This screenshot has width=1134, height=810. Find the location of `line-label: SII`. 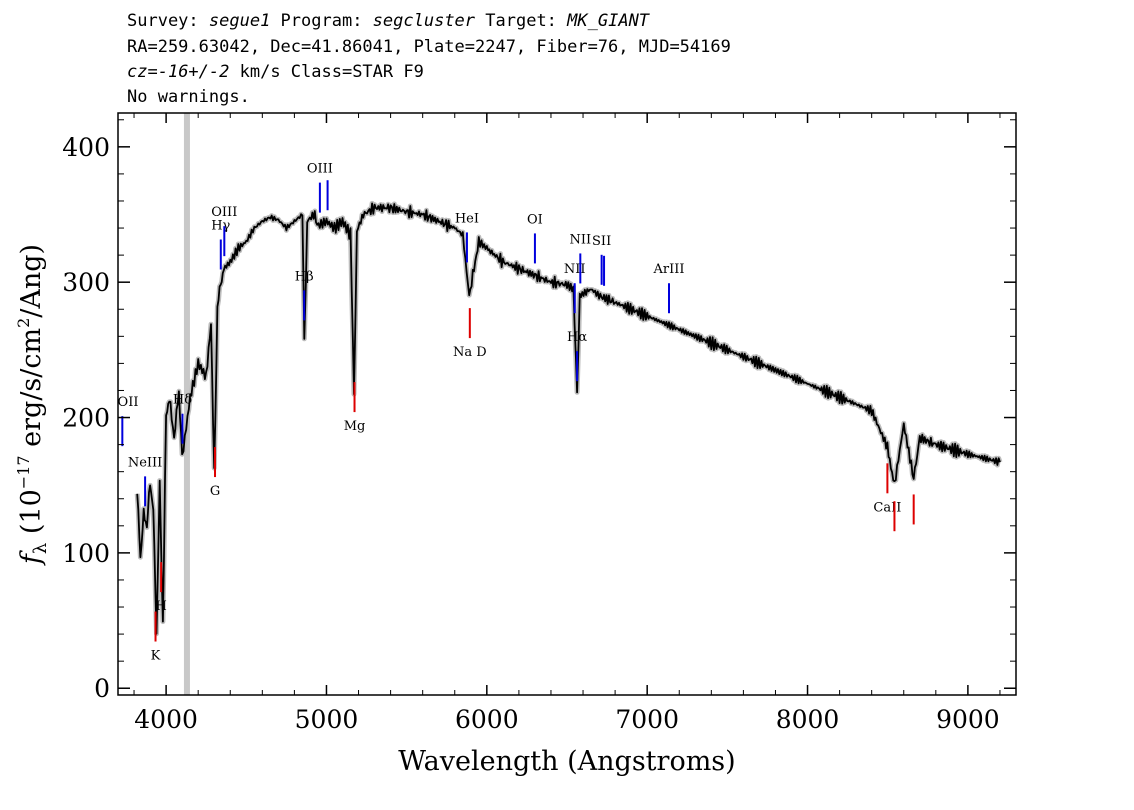

line-label: SII is located at coordinates (601, 241).